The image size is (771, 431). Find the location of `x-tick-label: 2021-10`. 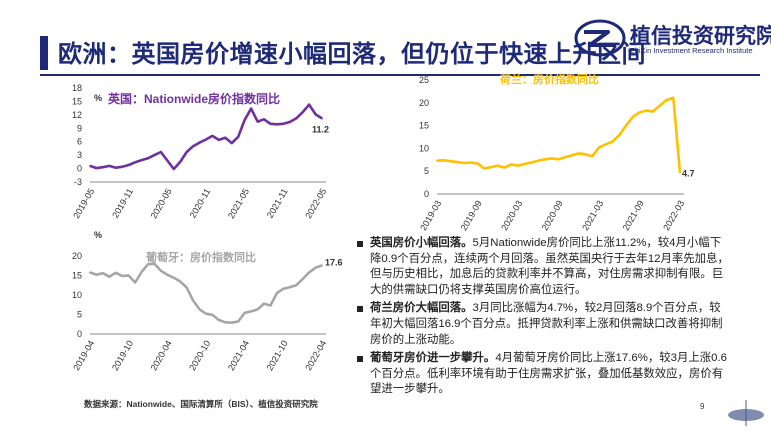

x-tick-label: 2021-10 is located at coordinates (277, 356).